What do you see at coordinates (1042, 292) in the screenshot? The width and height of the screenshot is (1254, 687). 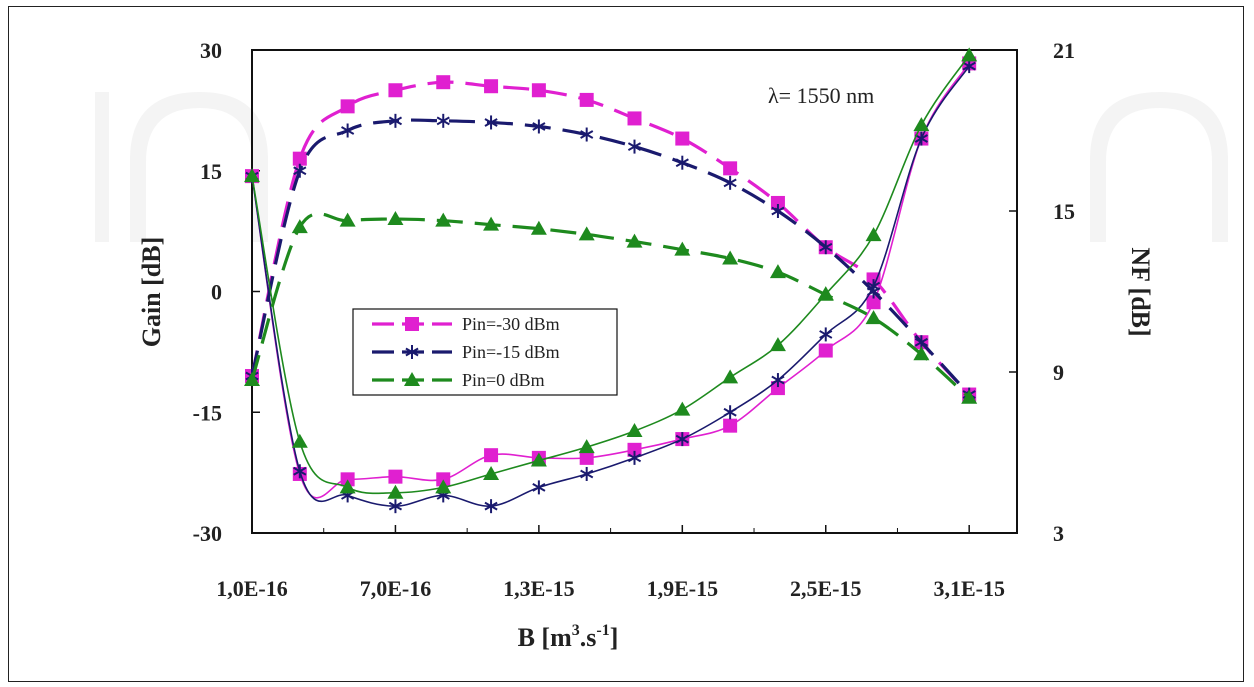 I see `y-axis-right: 3 9 15 21` at bounding box center [1042, 292].